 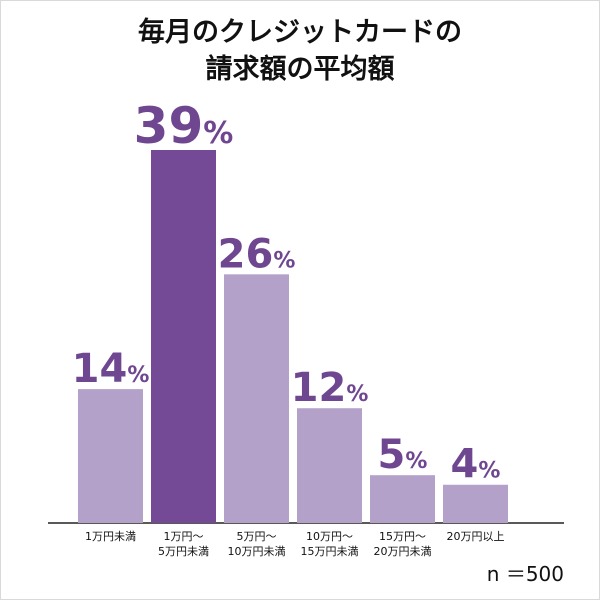 What do you see at coordinates (111, 369) in the screenshot?
I see `value-label-0: 14%` at bounding box center [111, 369].